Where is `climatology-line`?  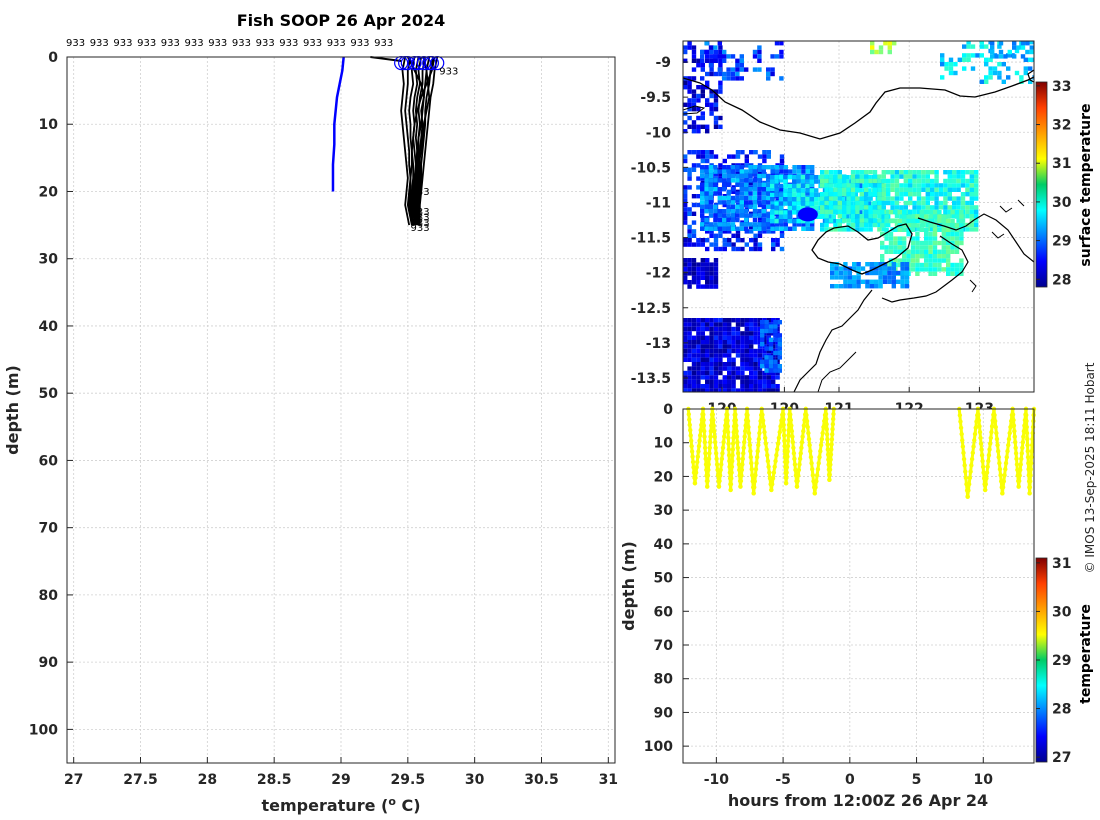
climatology-line is located at coordinates (338, 124).